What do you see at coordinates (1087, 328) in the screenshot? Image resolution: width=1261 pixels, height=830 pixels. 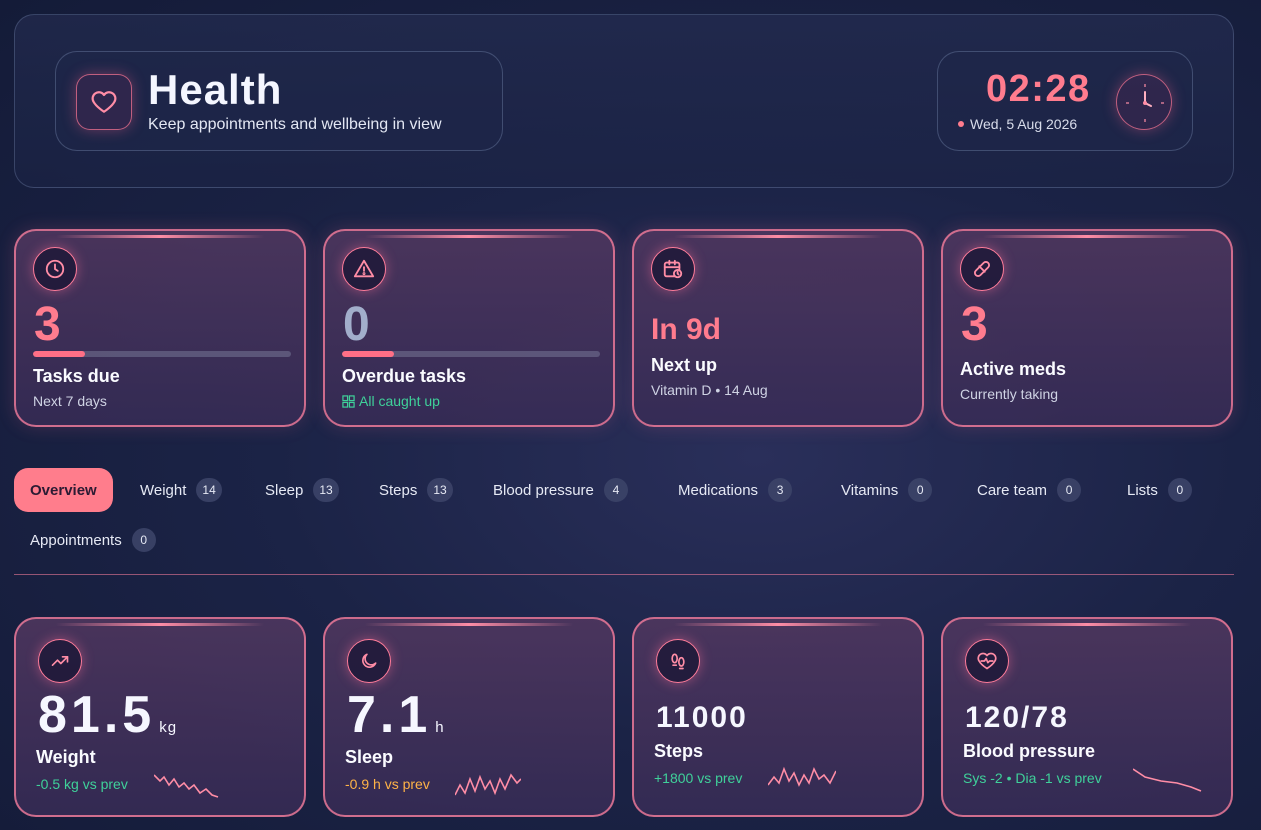 I see `active-meds-card: 3 Active meds Currently taking` at bounding box center [1087, 328].